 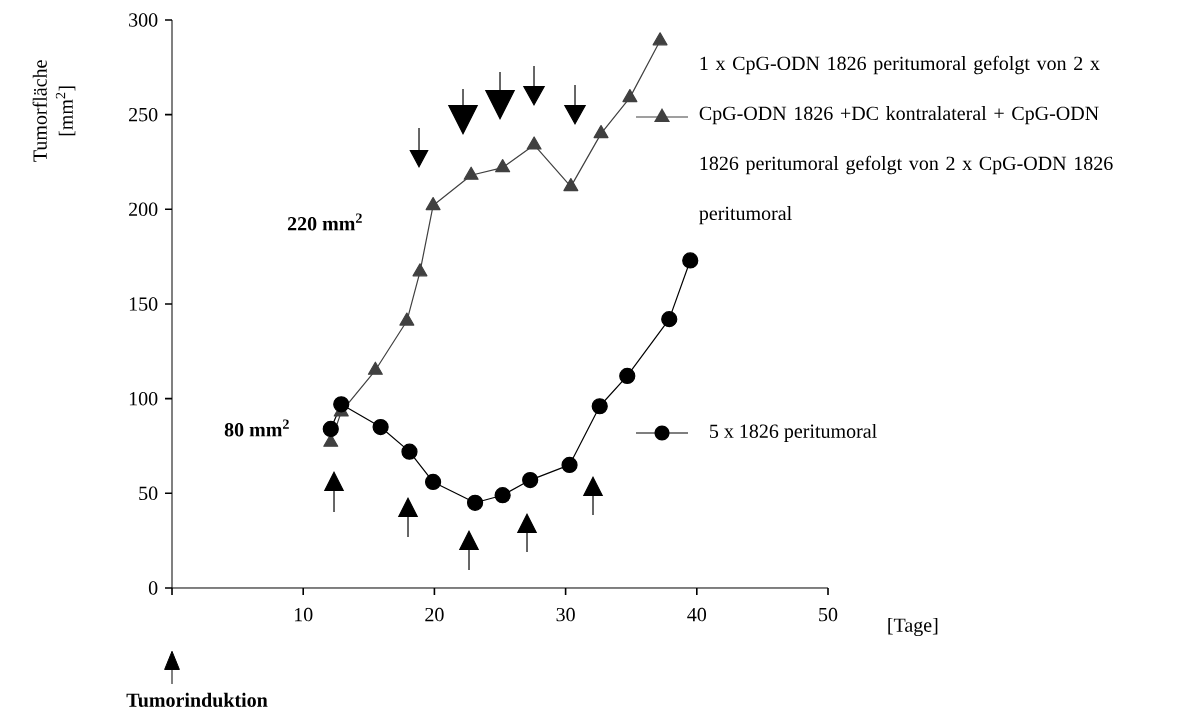 What do you see at coordinates (565, 614) in the screenshot?
I see `x-tick-label: 30` at bounding box center [565, 614].